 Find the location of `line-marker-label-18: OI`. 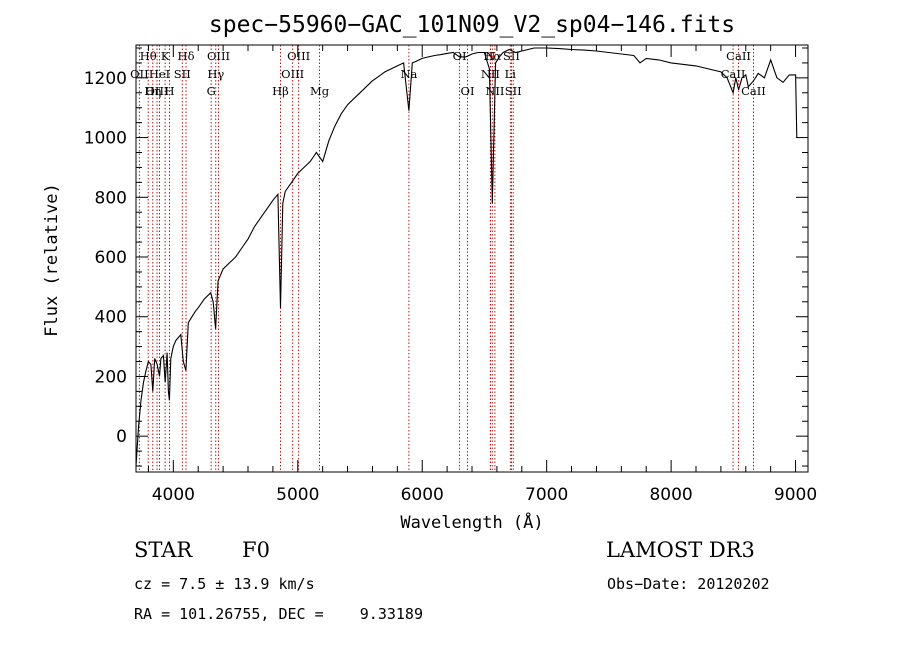

line-marker-label-18: OI is located at coordinates (468, 91).